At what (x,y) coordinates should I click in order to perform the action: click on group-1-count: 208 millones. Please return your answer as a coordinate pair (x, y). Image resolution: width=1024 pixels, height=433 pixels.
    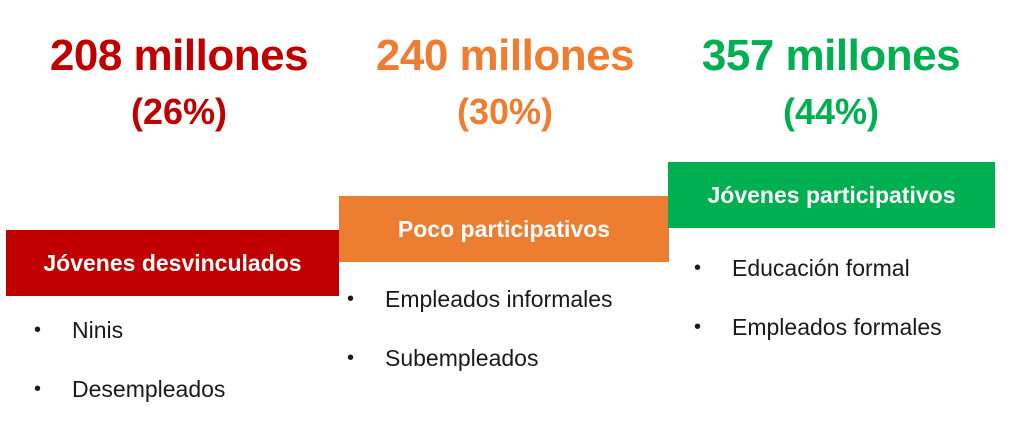
    Looking at the image, I should click on (179, 55).